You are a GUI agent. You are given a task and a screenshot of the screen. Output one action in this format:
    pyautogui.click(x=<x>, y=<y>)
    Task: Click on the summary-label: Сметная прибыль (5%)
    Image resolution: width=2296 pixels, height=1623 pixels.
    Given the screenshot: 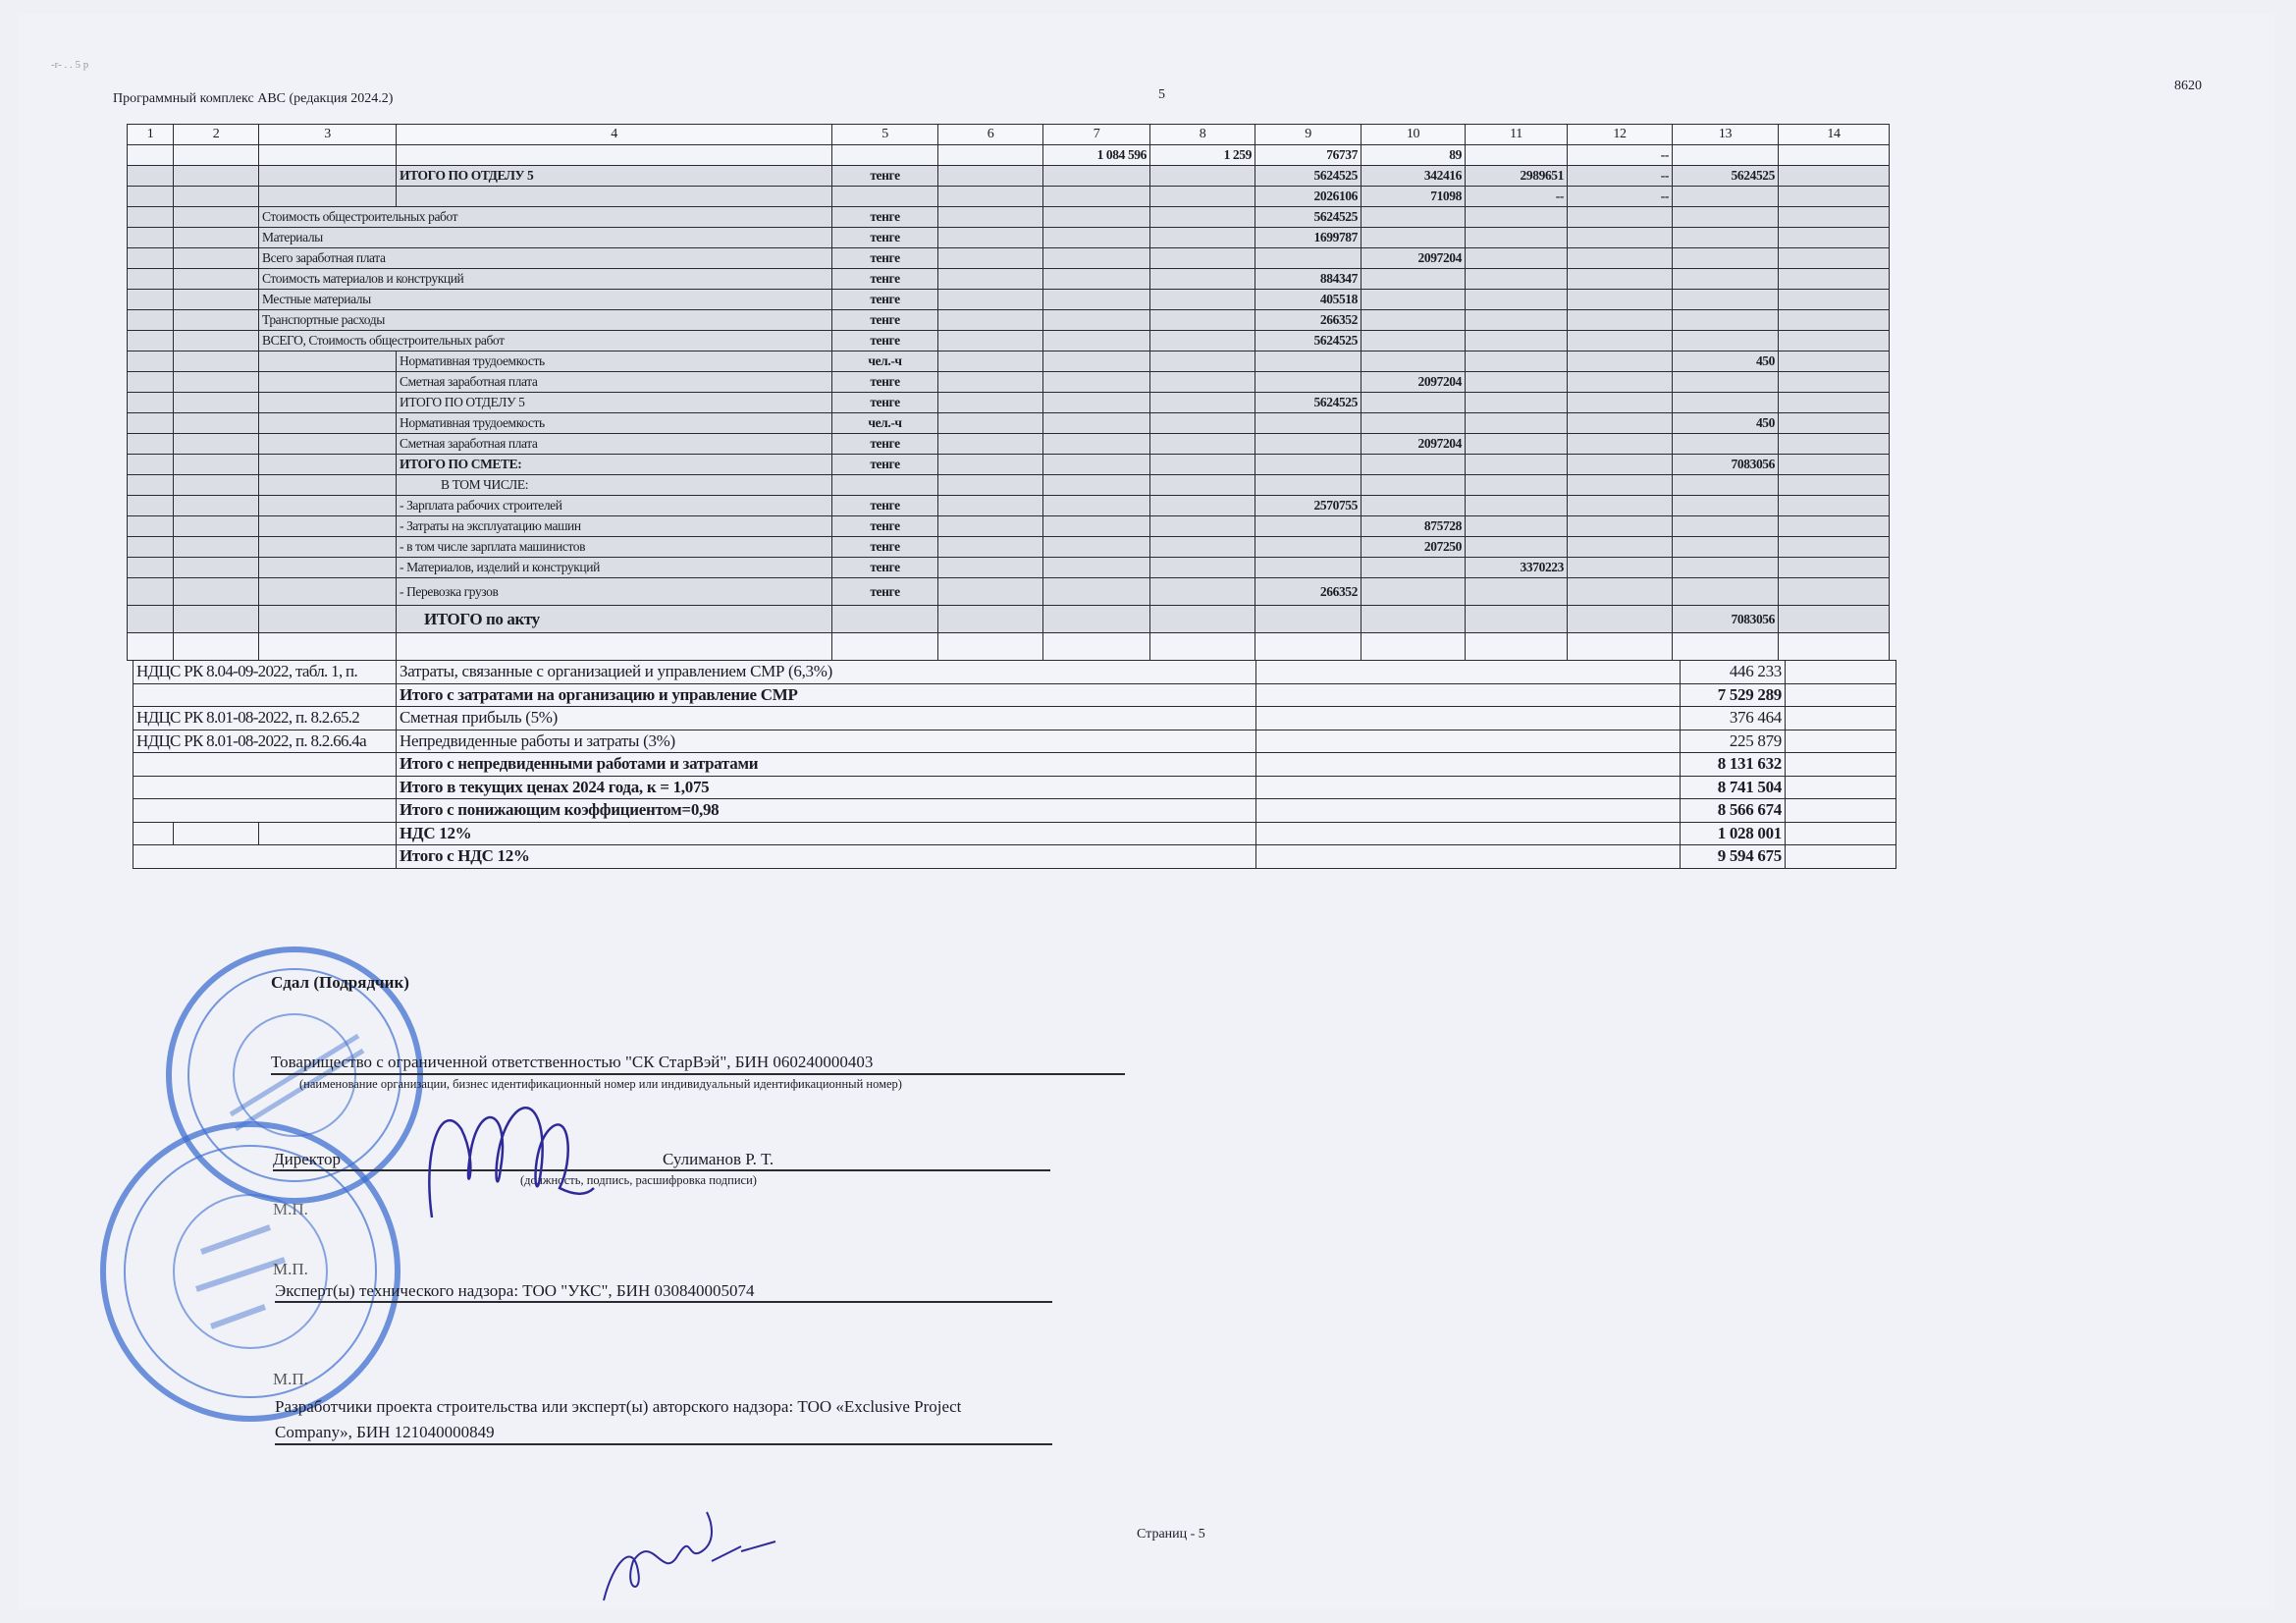 What is the action you would take?
    pyautogui.click(x=826, y=718)
    